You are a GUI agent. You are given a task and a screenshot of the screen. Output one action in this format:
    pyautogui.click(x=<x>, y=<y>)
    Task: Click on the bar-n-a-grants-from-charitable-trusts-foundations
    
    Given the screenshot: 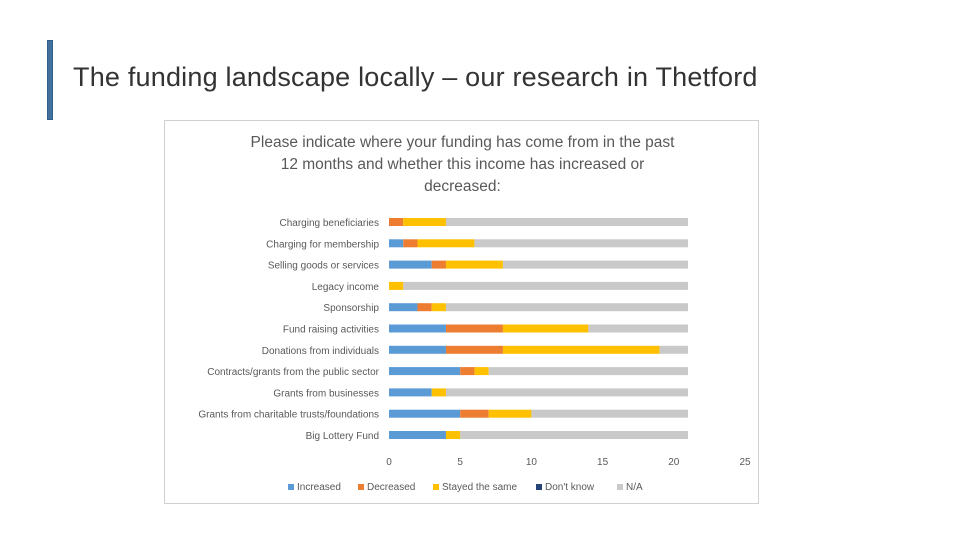 What is the action you would take?
    pyautogui.click(x=610, y=413)
    